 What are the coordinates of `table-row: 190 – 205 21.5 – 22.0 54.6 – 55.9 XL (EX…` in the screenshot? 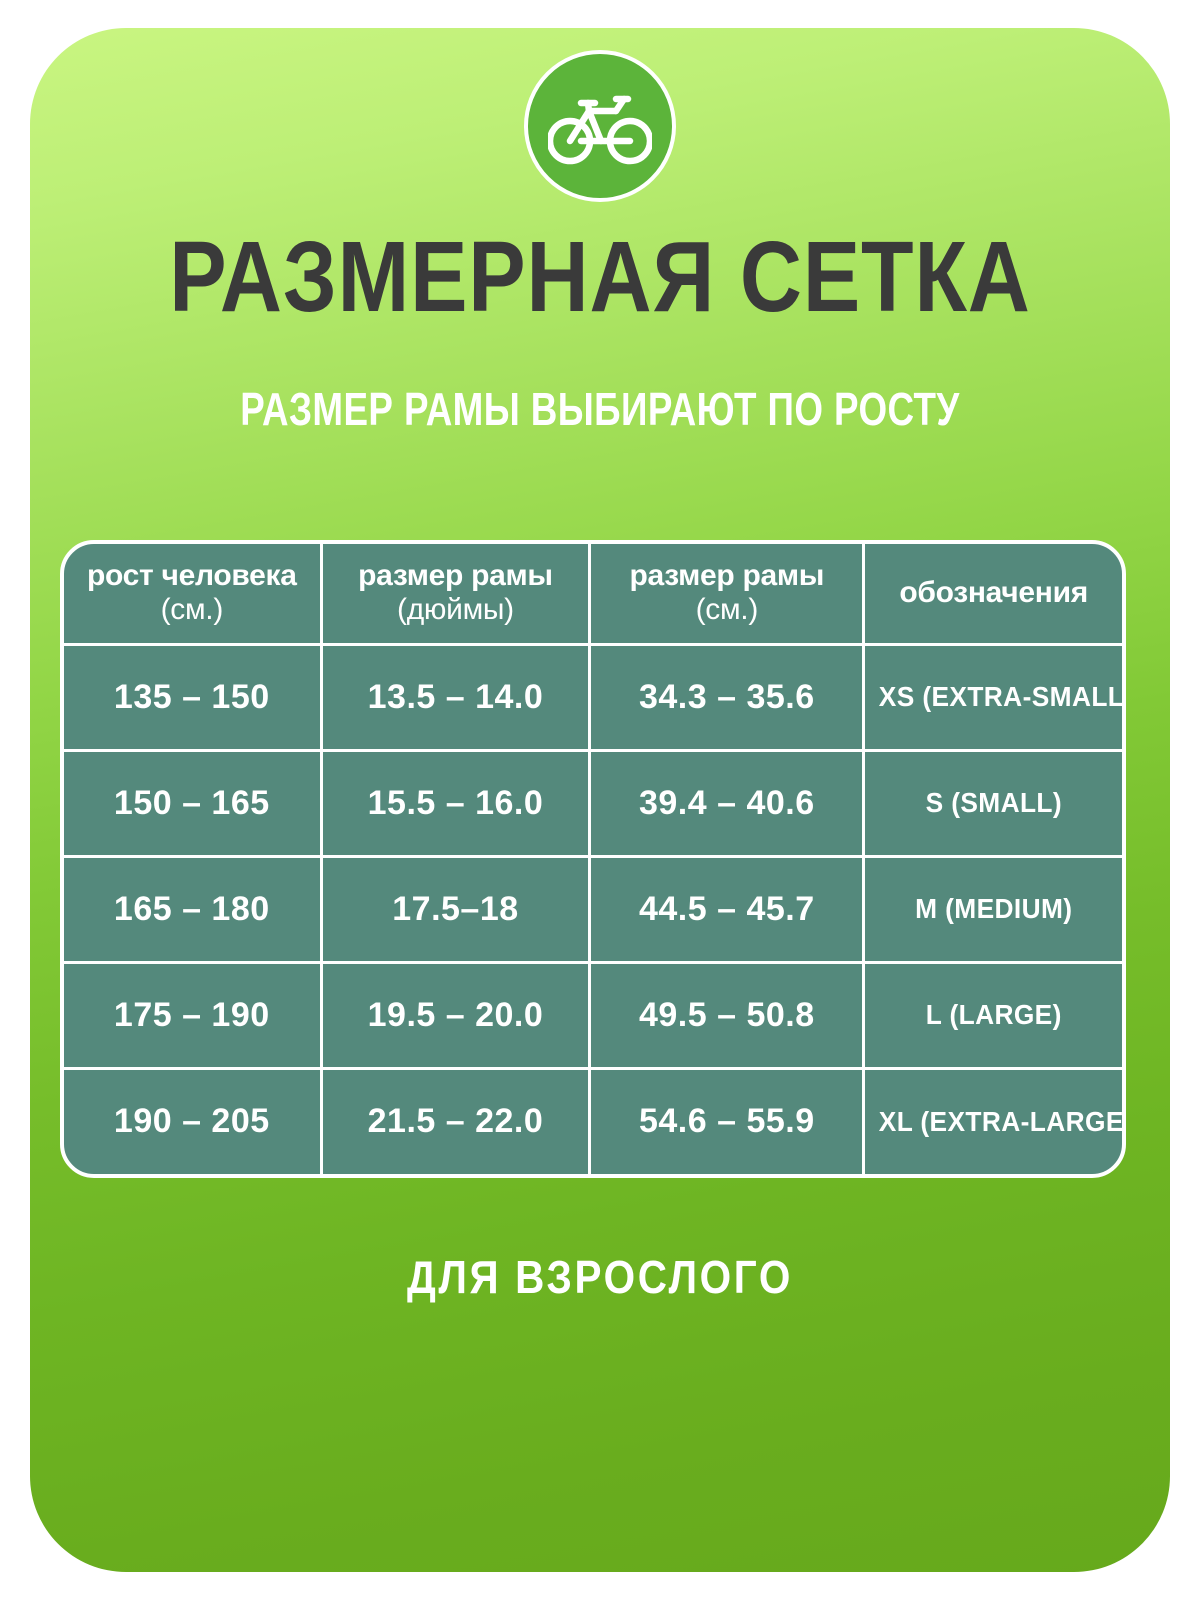 It's located at (593, 1121).